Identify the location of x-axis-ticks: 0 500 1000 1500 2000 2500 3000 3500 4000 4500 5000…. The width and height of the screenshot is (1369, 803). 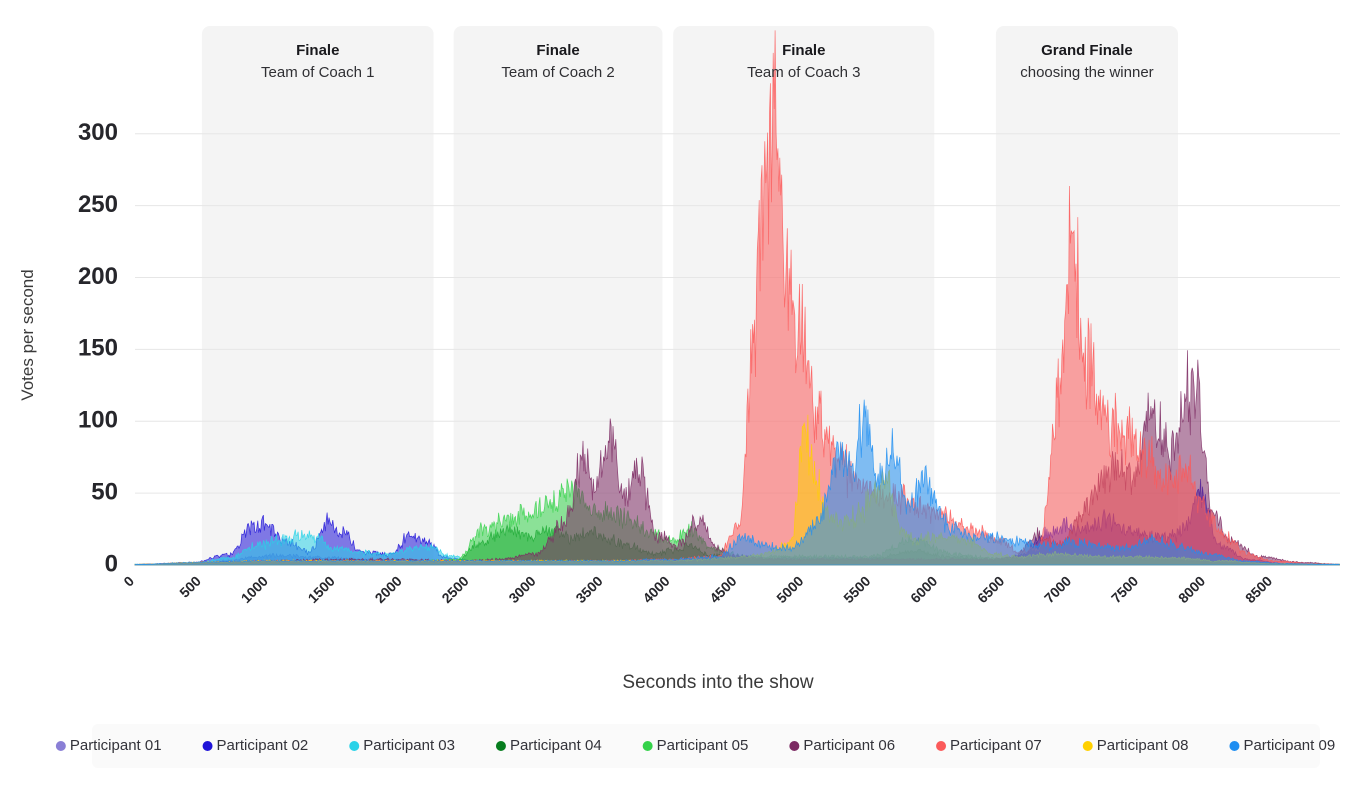
(697, 589).